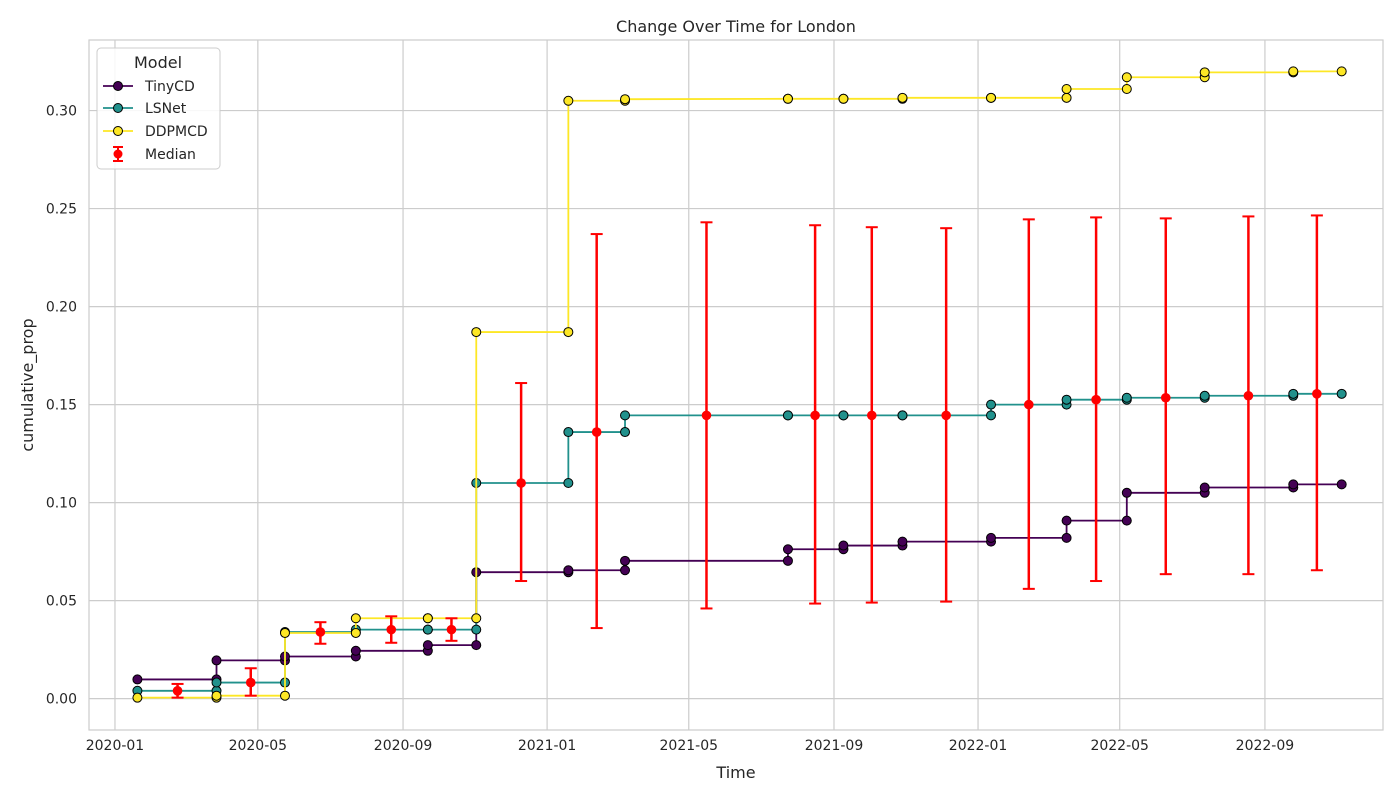 Image resolution: width=1400 pixels, height=800 pixels. What do you see at coordinates (61, 602) in the screenshot?
I see `y-tick-label: 0.05` at bounding box center [61, 602].